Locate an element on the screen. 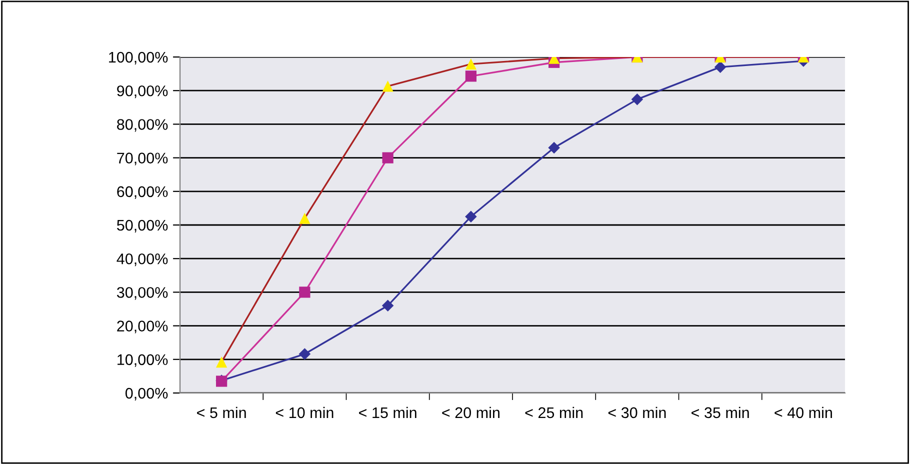  x-tick-label: < 20 min is located at coordinates (471, 412).